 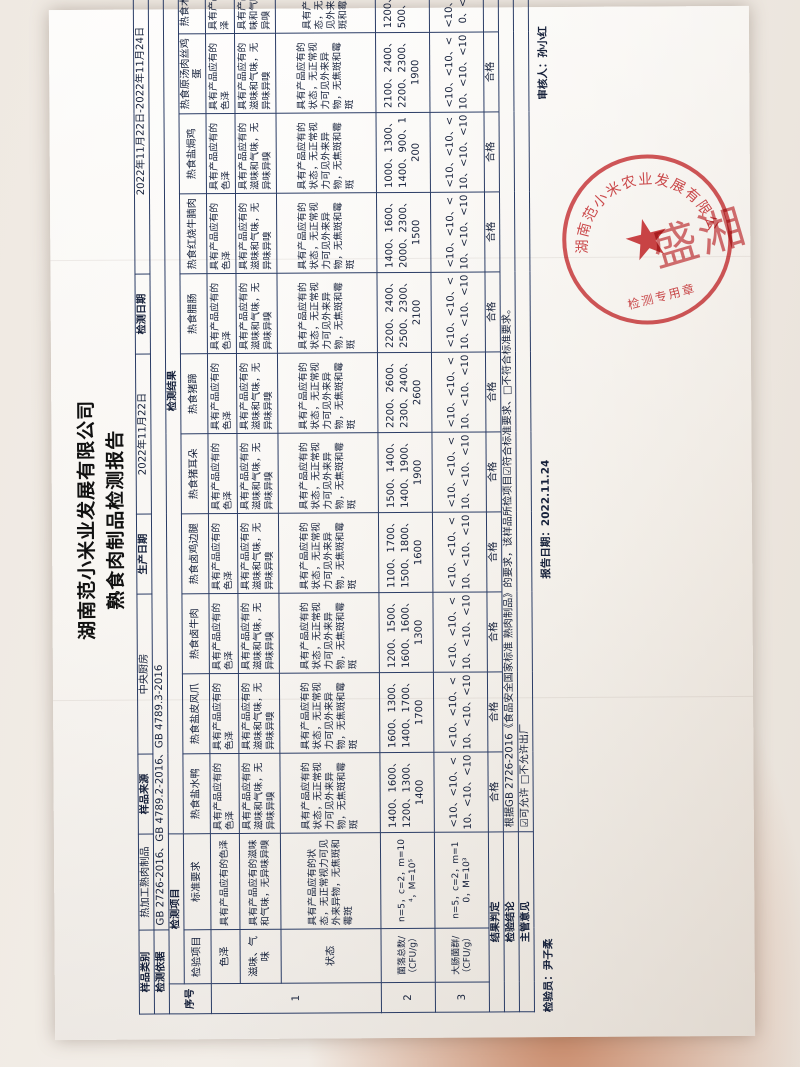 I want to click on value-taste-9: 具有产品应有的滋味和气味，无异味异嗅, so click(x=256, y=153).